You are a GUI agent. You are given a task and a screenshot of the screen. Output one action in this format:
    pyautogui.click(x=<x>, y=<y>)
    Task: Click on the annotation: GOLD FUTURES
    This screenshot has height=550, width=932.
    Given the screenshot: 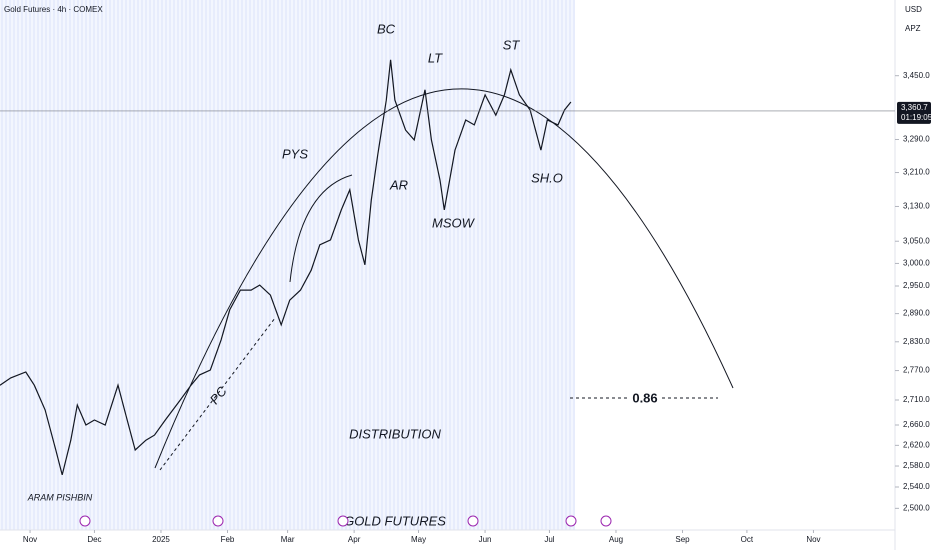 What is the action you would take?
    pyautogui.click(x=395, y=520)
    